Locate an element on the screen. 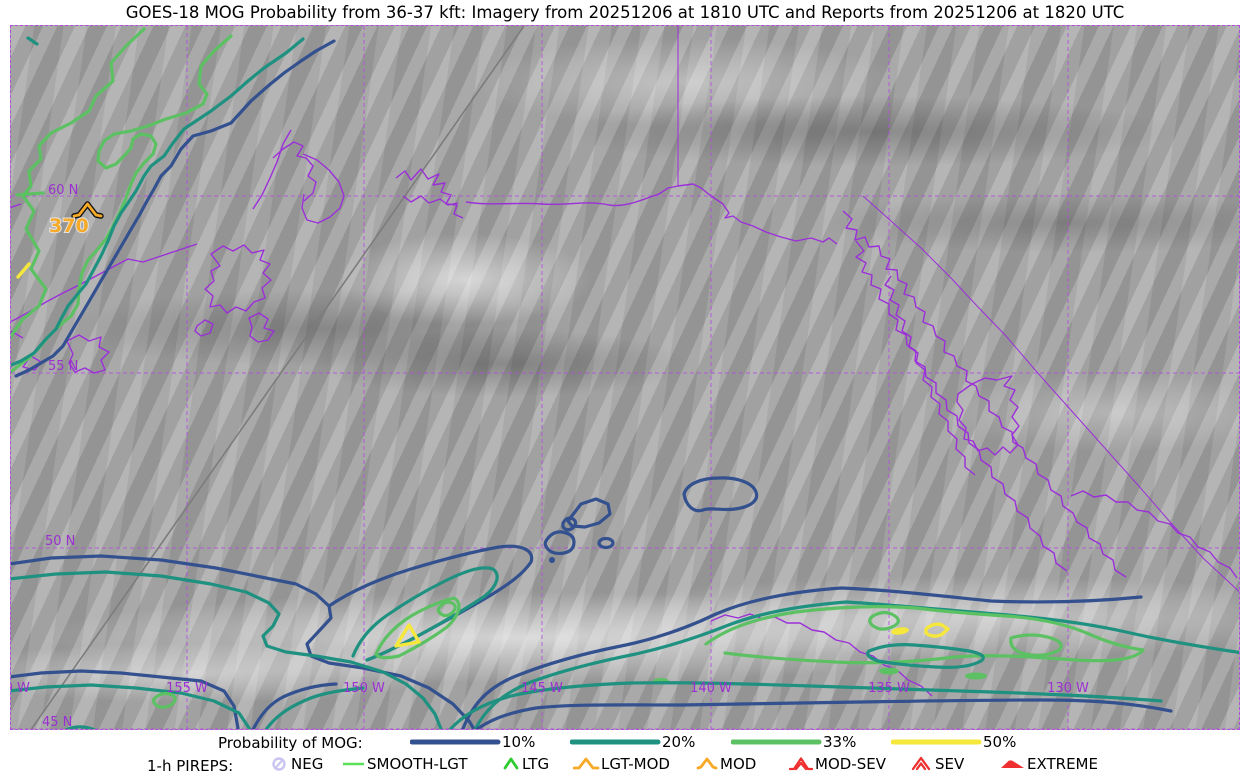  lon-label-155w: 155 W is located at coordinates (187, 688).